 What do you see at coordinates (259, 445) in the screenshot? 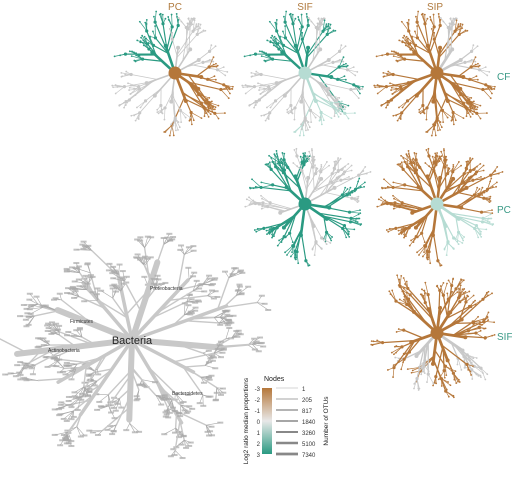
I see `color-tick-label: 2` at bounding box center [259, 445].